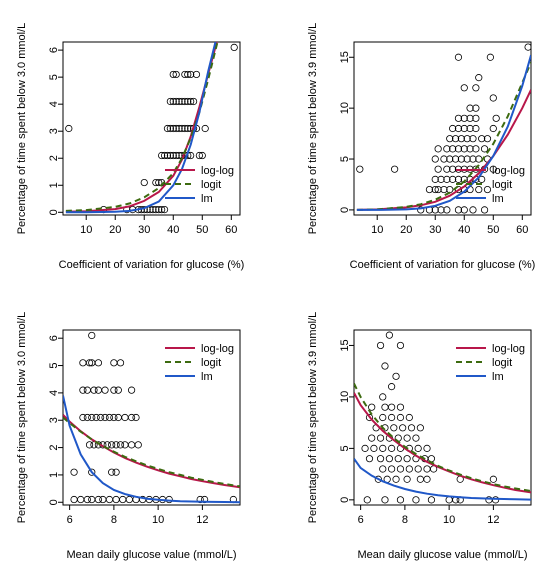  I want to click on legend: log-log logit lm, so click(490, 185).